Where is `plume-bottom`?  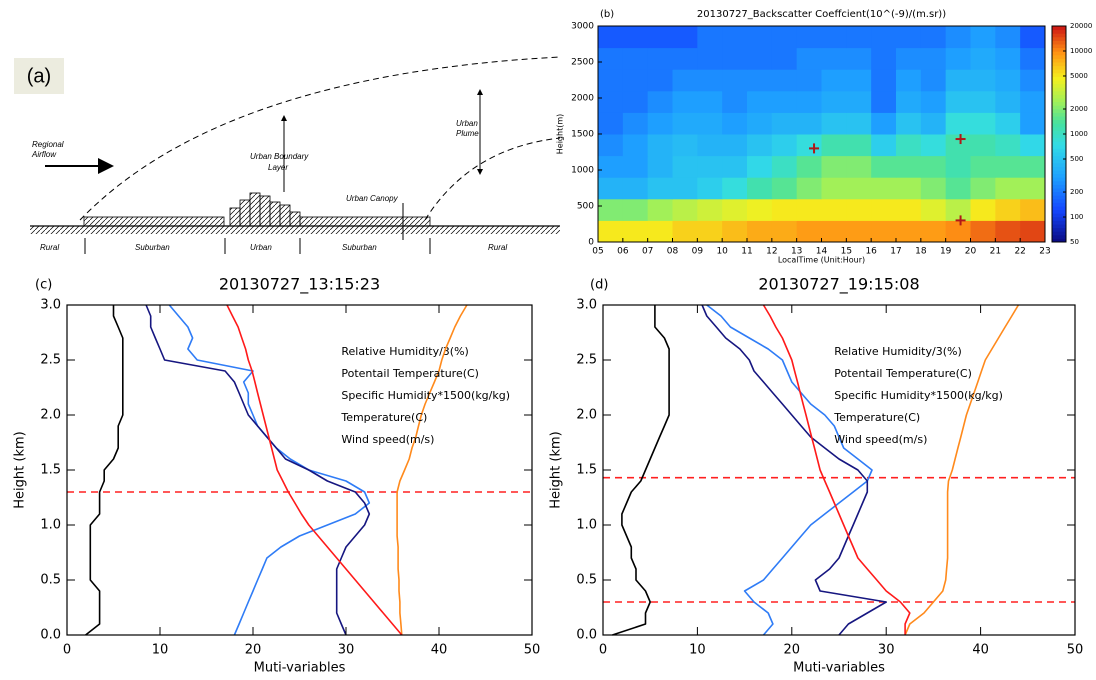 plume-bottom is located at coordinates (492, 179).